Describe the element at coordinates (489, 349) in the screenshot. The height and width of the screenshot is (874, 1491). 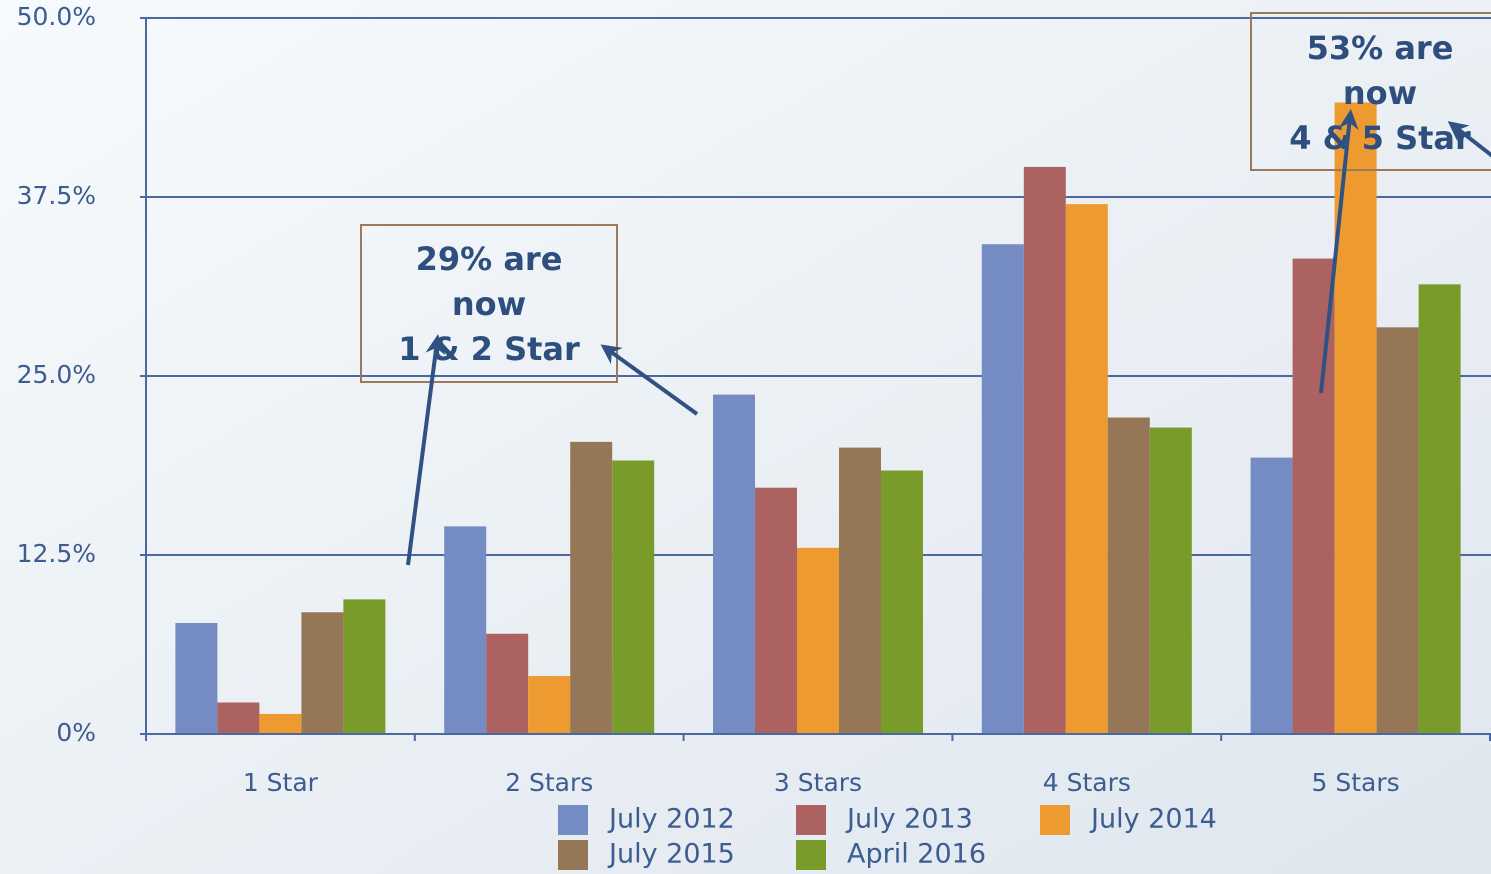
I see `annotation-text: 1 & 2 Star` at that location.